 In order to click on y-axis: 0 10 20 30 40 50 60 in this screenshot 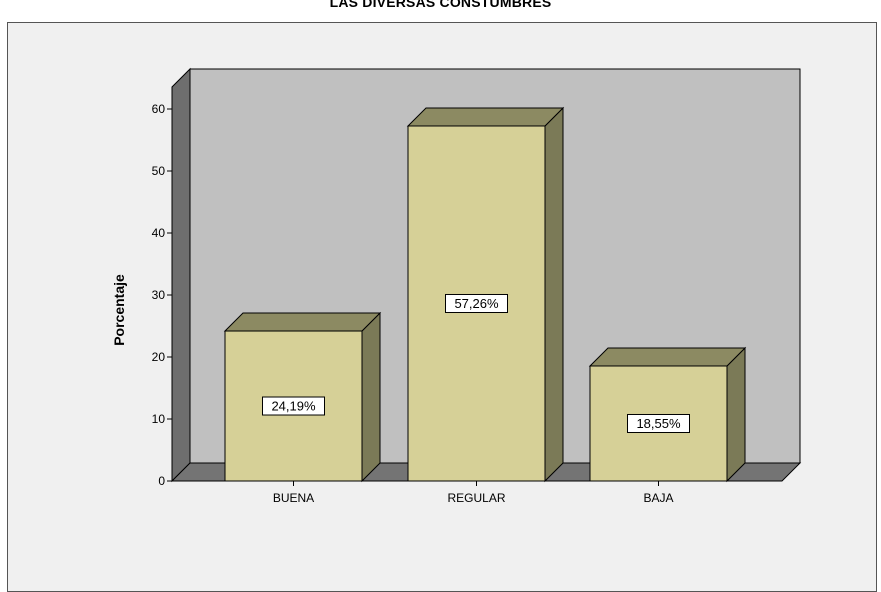, I will do `click(162, 295)`.